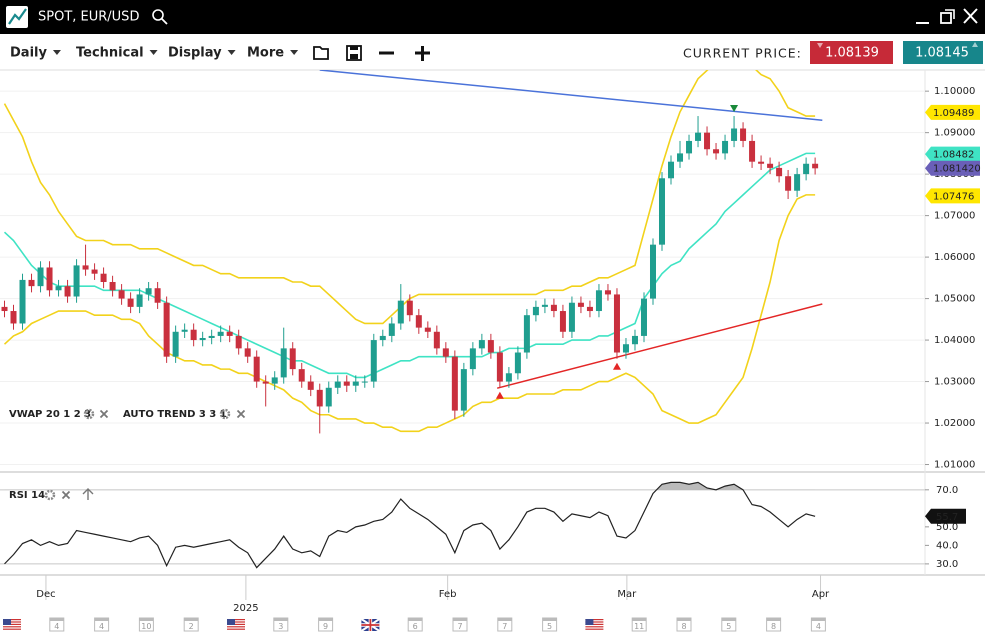 This screenshot has width=985, height=635. Describe the element at coordinates (947, 564) in the screenshot. I see `y-tick-label: 30.0` at that location.